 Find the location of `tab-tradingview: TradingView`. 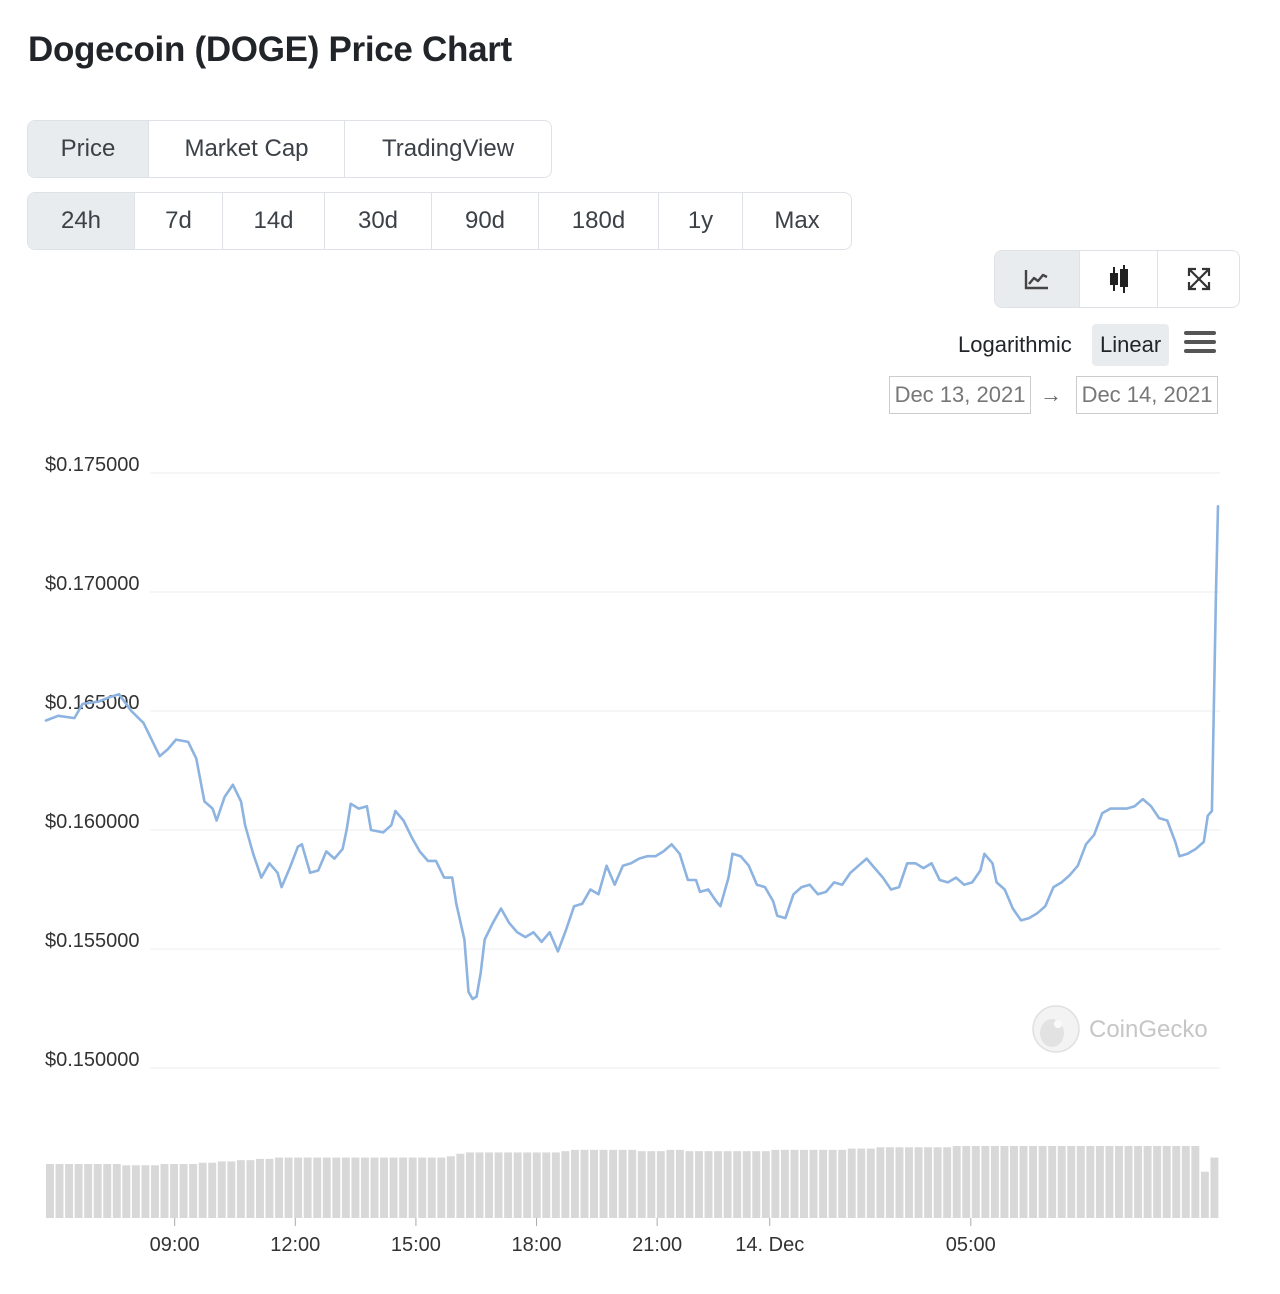

tab-tradingview: TradingView is located at coordinates (448, 148).